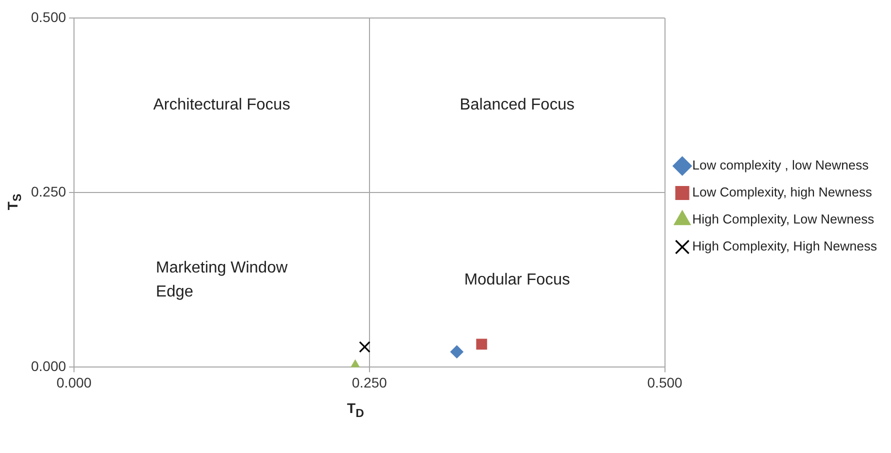 This screenshot has width=891, height=453. What do you see at coordinates (785, 246) in the screenshot?
I see `legend-label: High Complexity, High Newness` at bounding box center [785, 246].